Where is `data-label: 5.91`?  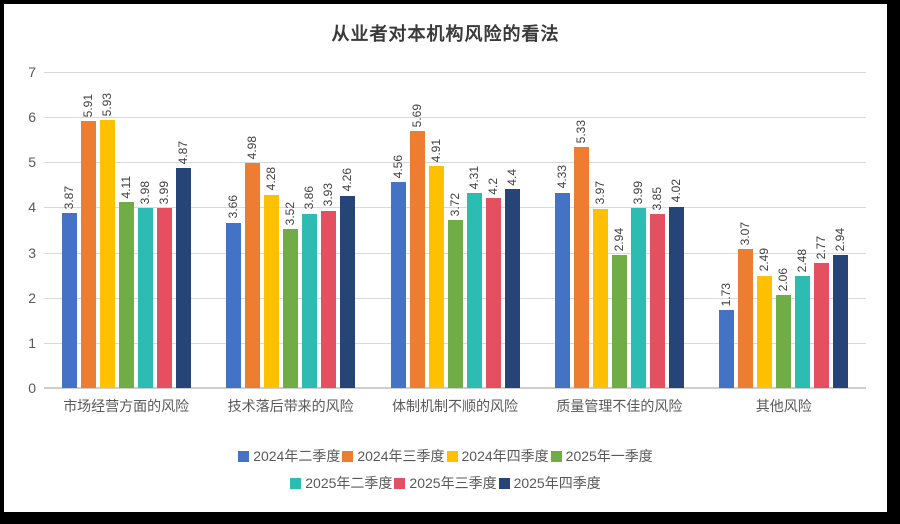
data-label: 5.91 is located at coordinates (87, 105).